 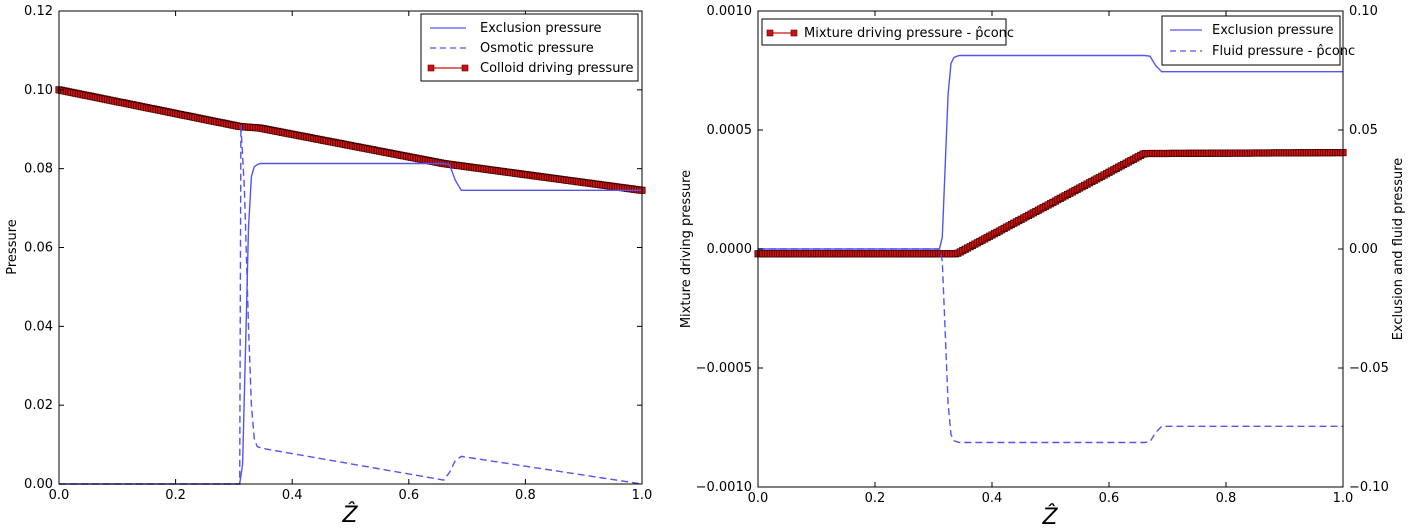 I want to click on right-legend-left-box, so click(x=884, y=32).